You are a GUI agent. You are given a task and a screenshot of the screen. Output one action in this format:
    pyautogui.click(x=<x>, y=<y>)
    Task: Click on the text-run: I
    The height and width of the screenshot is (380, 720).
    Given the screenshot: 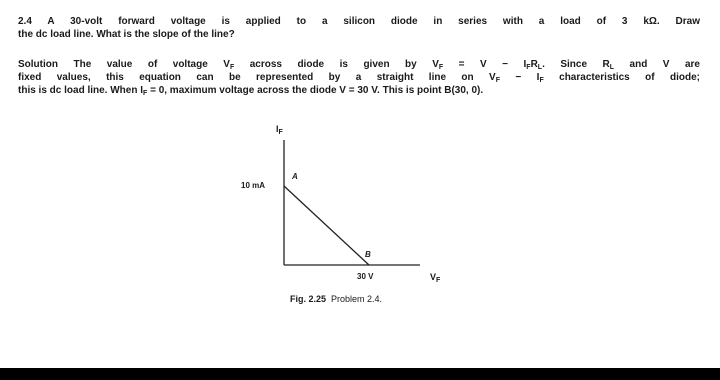 What is the action you would take?
    pyautogui.click(x=277, y=129)
    